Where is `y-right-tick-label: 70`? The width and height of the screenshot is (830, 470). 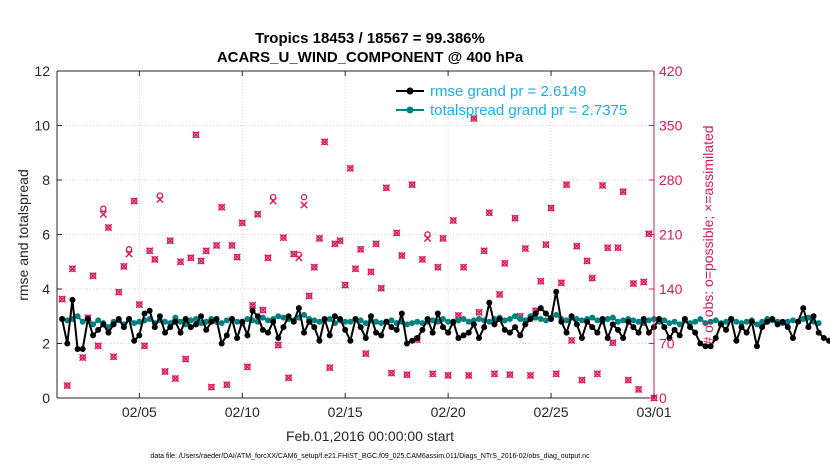
y-right-tick-label: 70 is located at coordinates (667, 344).